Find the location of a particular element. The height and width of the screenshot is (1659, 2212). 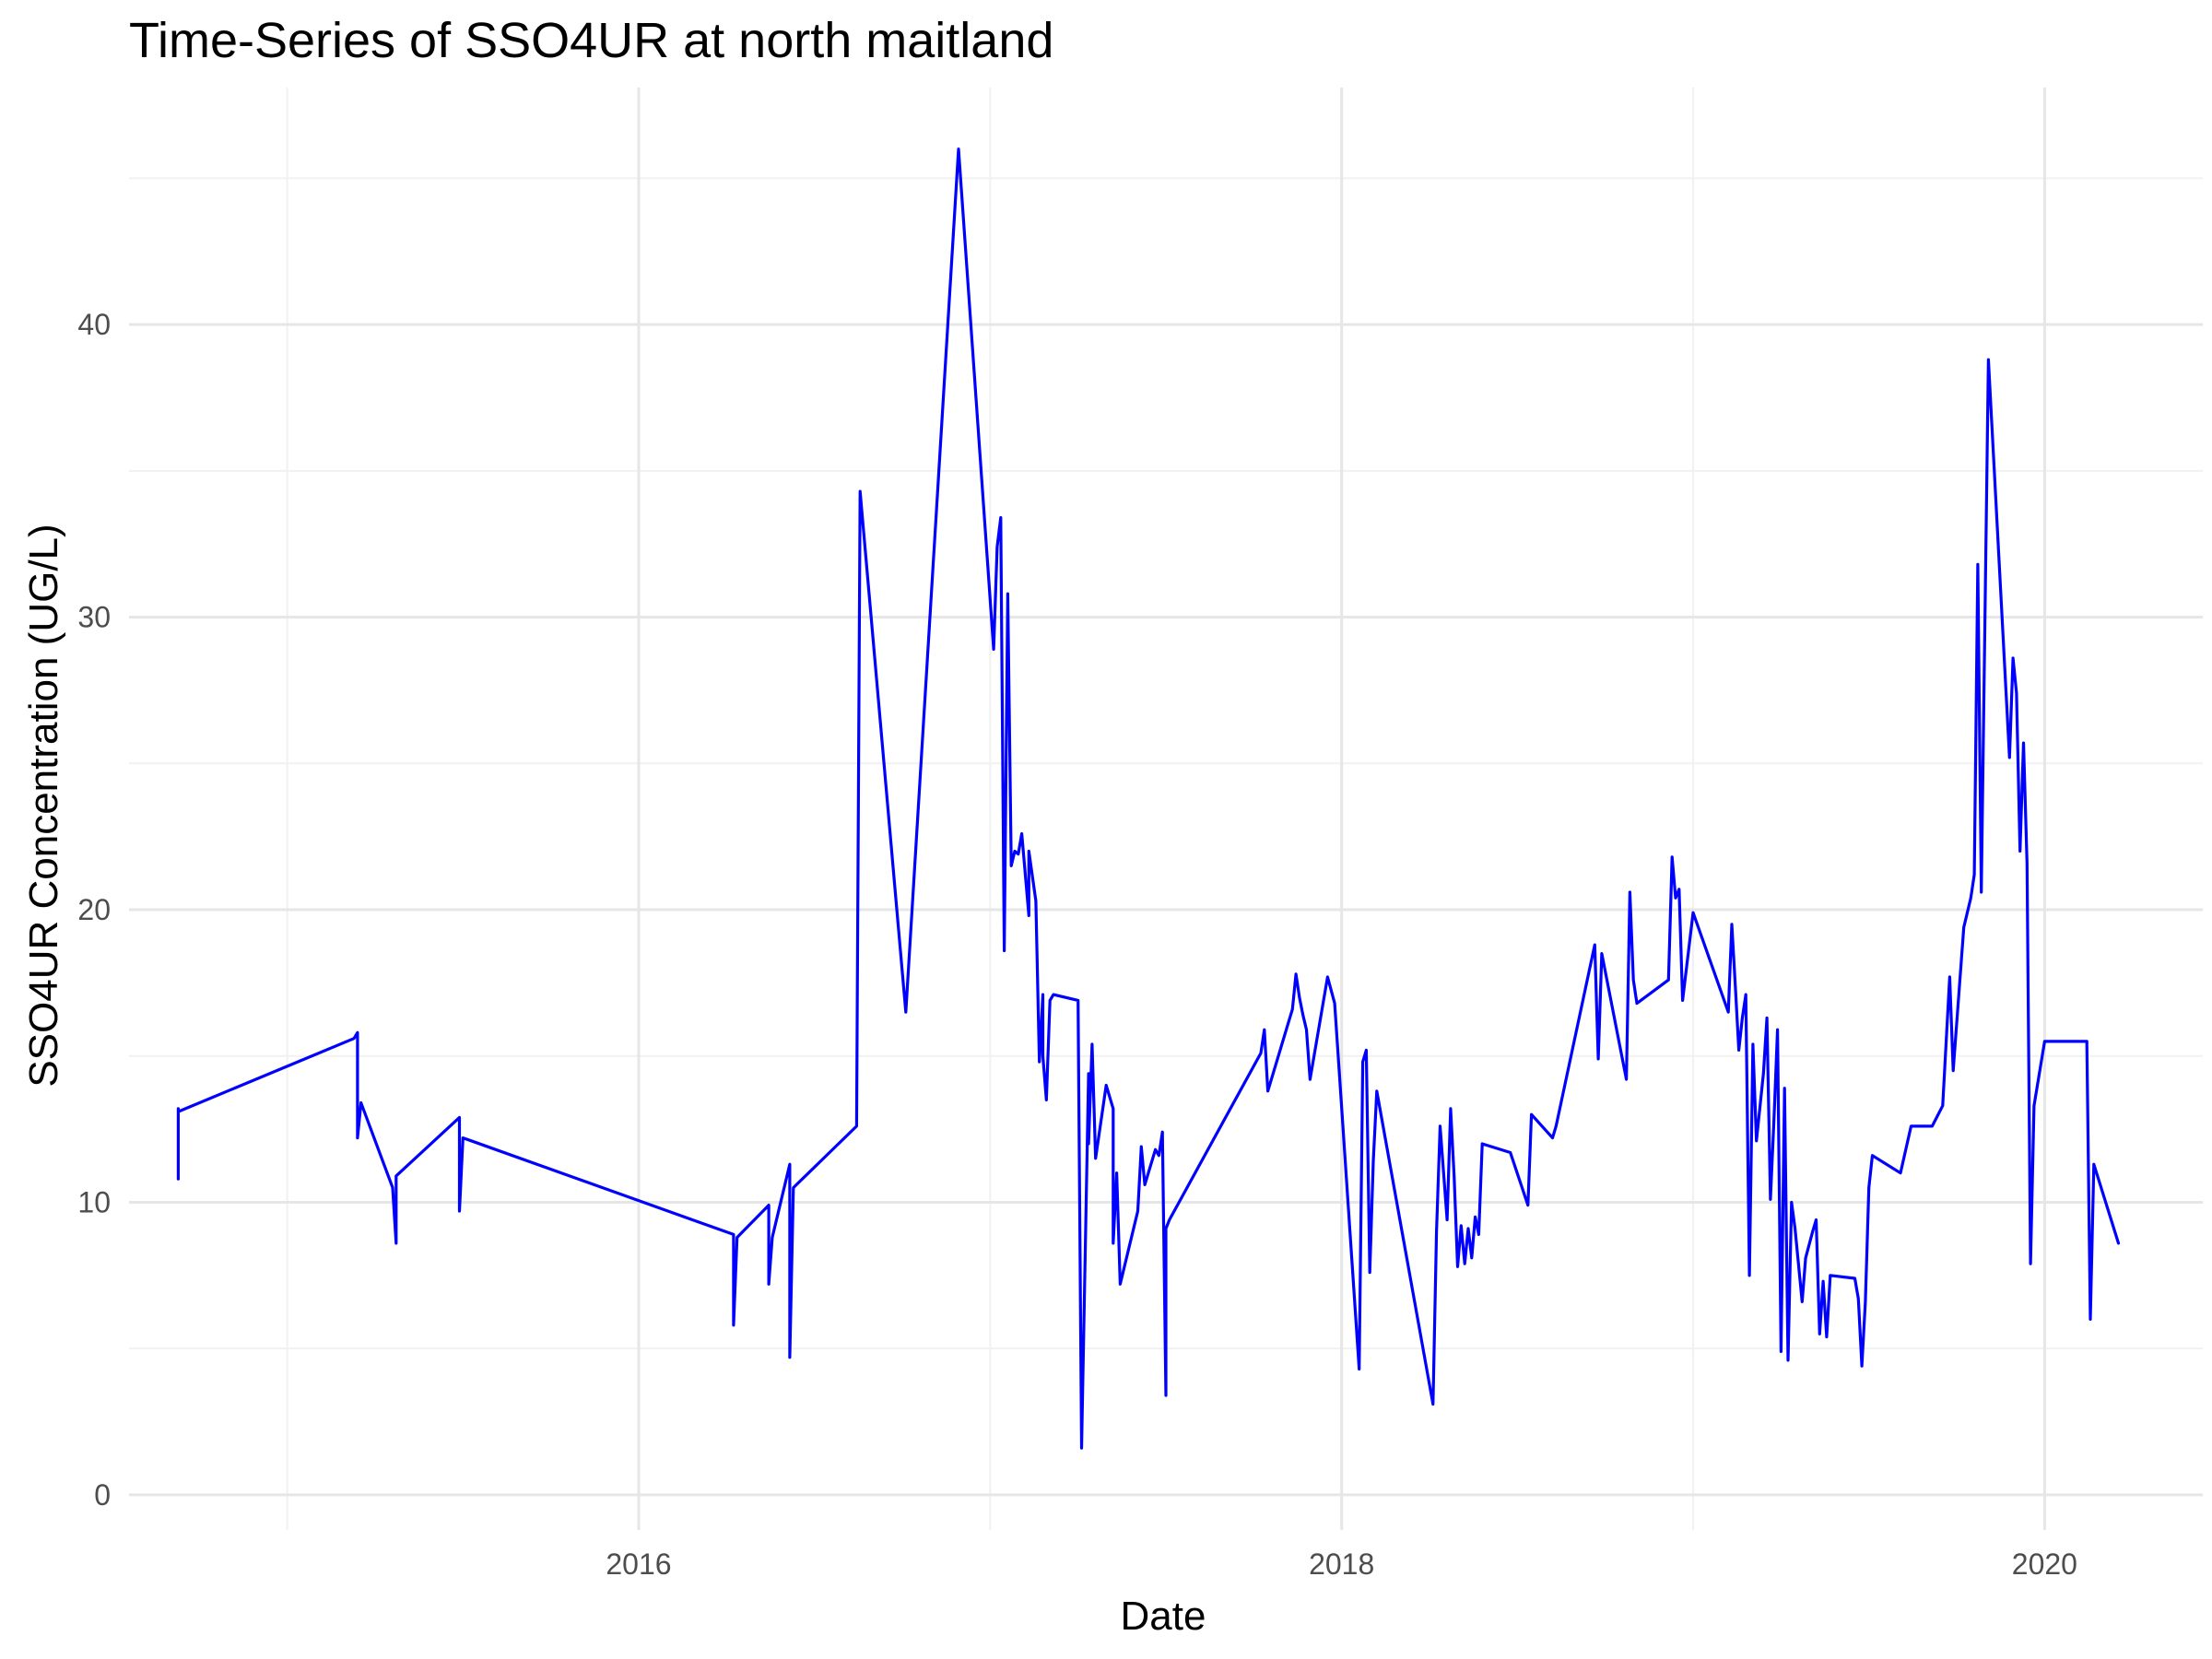

x-tick-label: 2020 is located at coordinates (2044, 1564).